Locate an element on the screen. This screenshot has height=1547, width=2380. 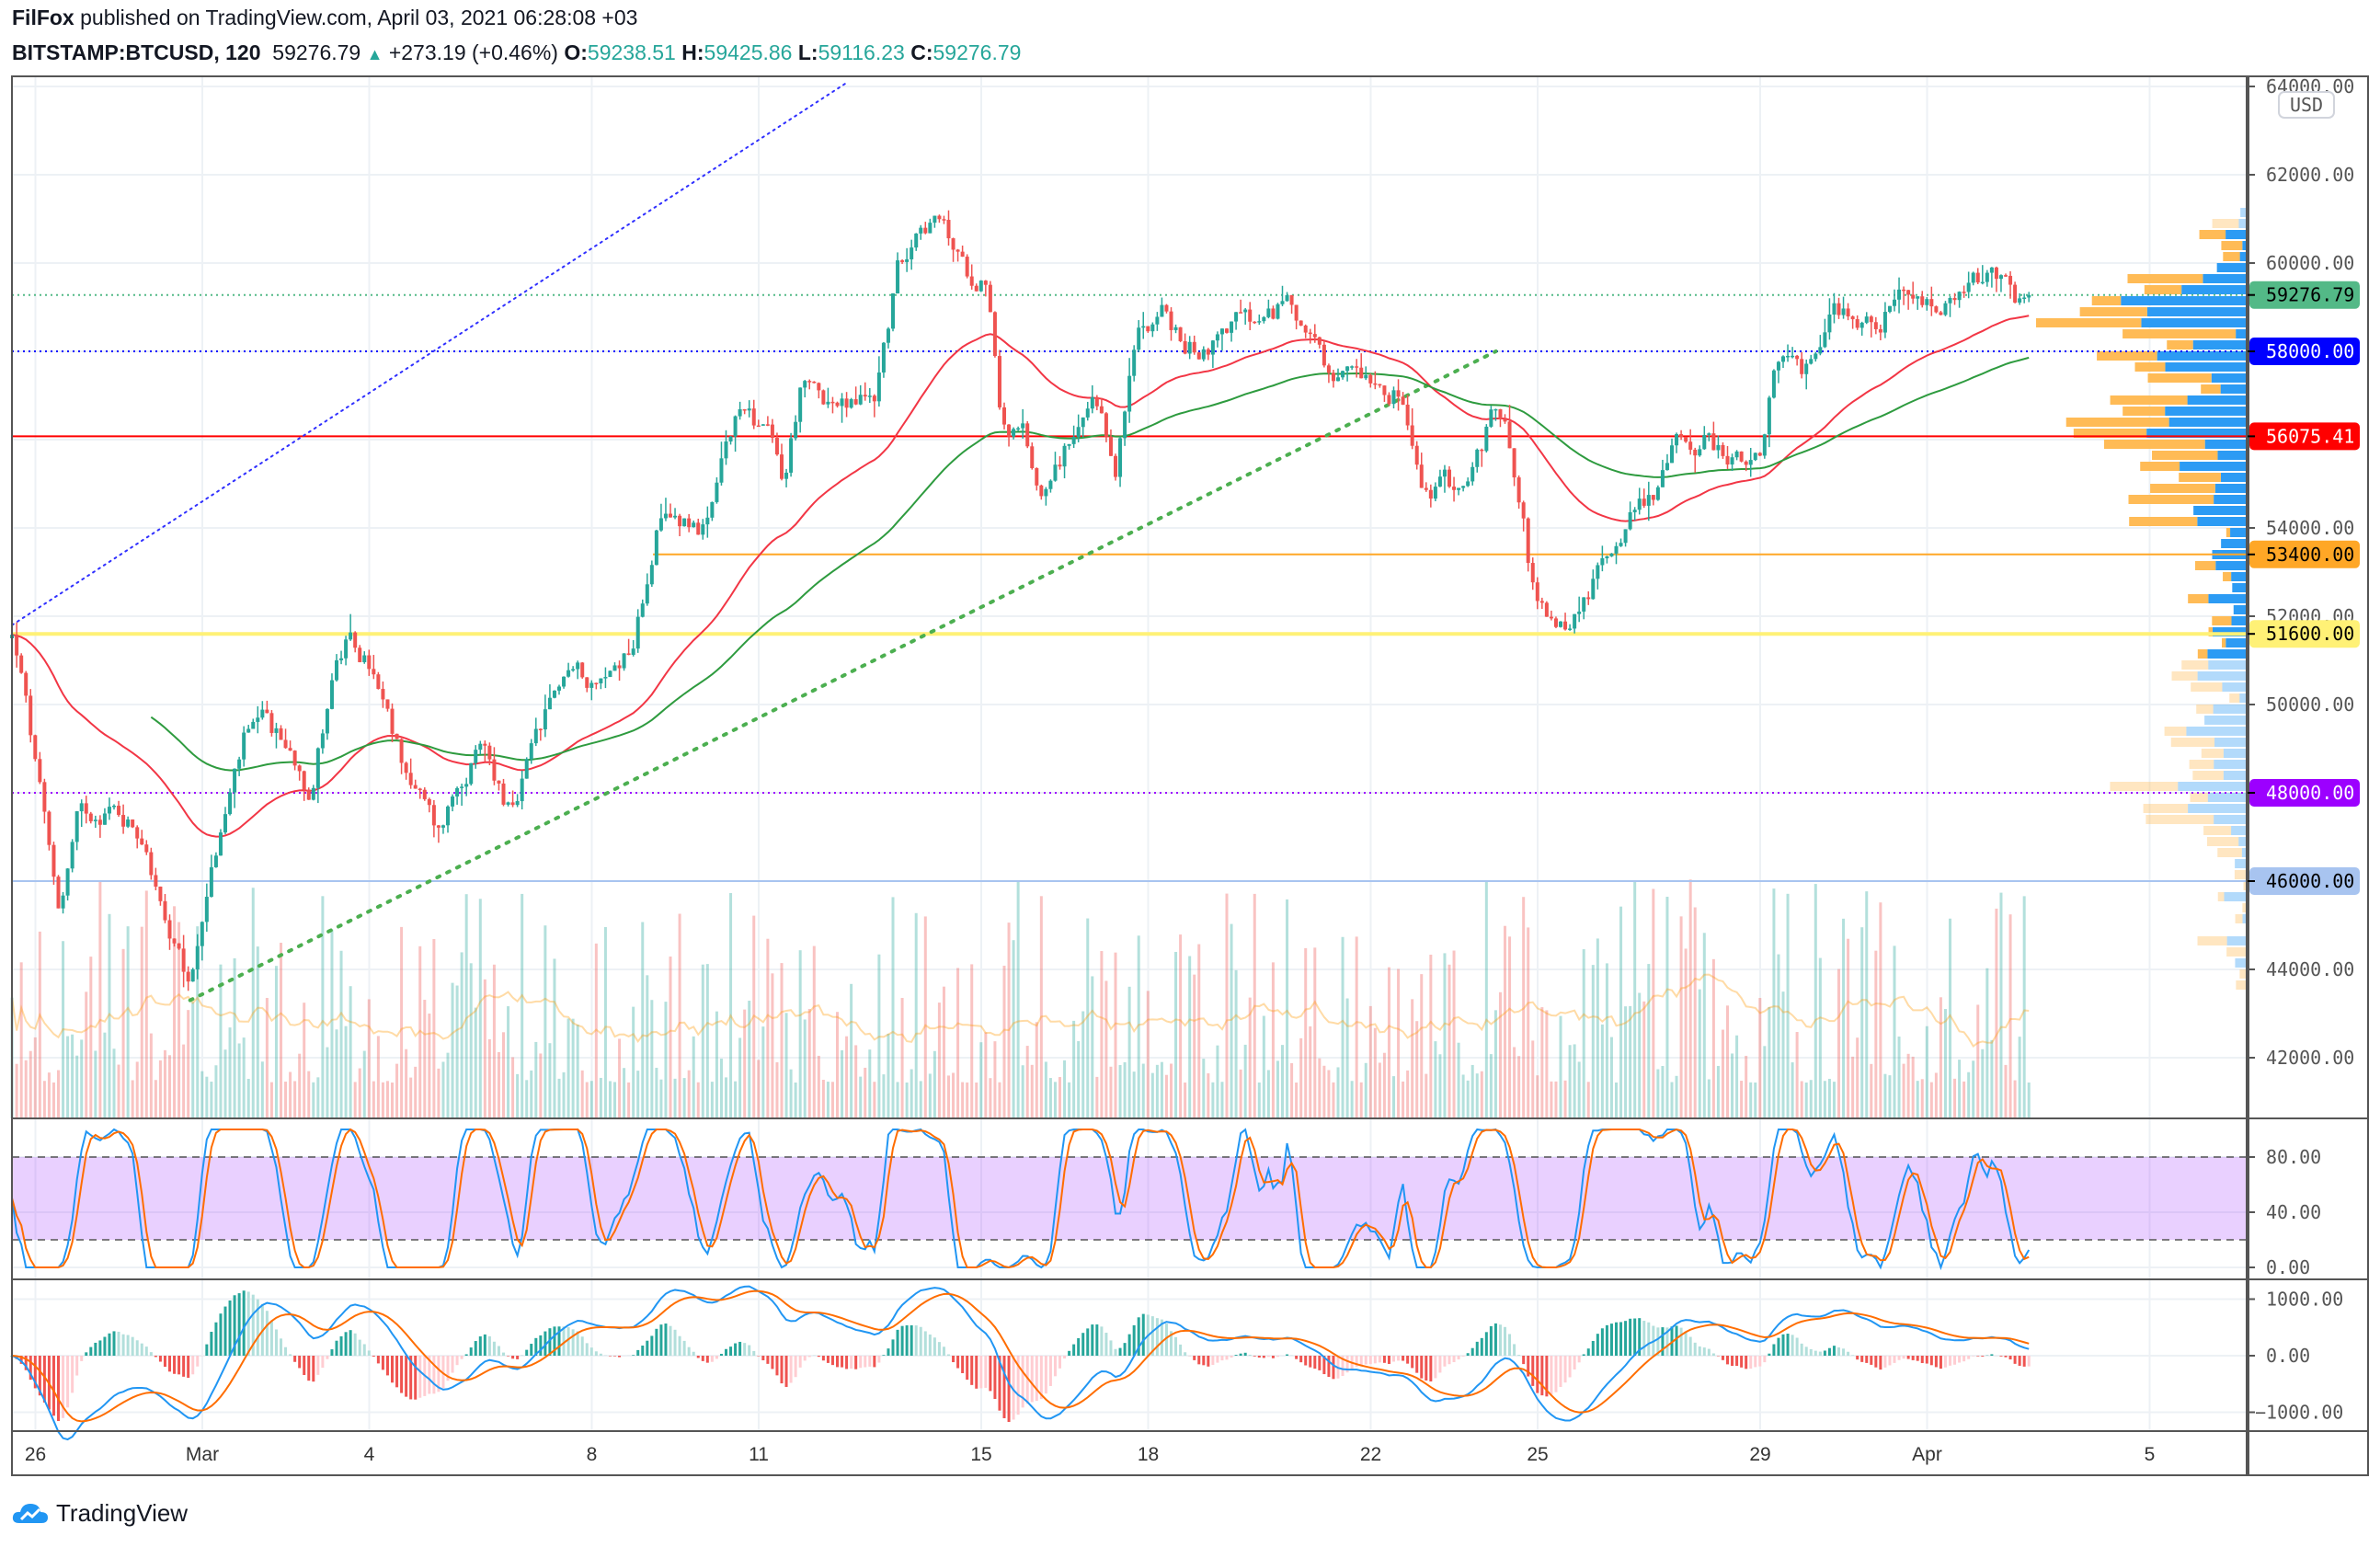
tradingview-logo: TradingView is located at coordinates (100, 1513).